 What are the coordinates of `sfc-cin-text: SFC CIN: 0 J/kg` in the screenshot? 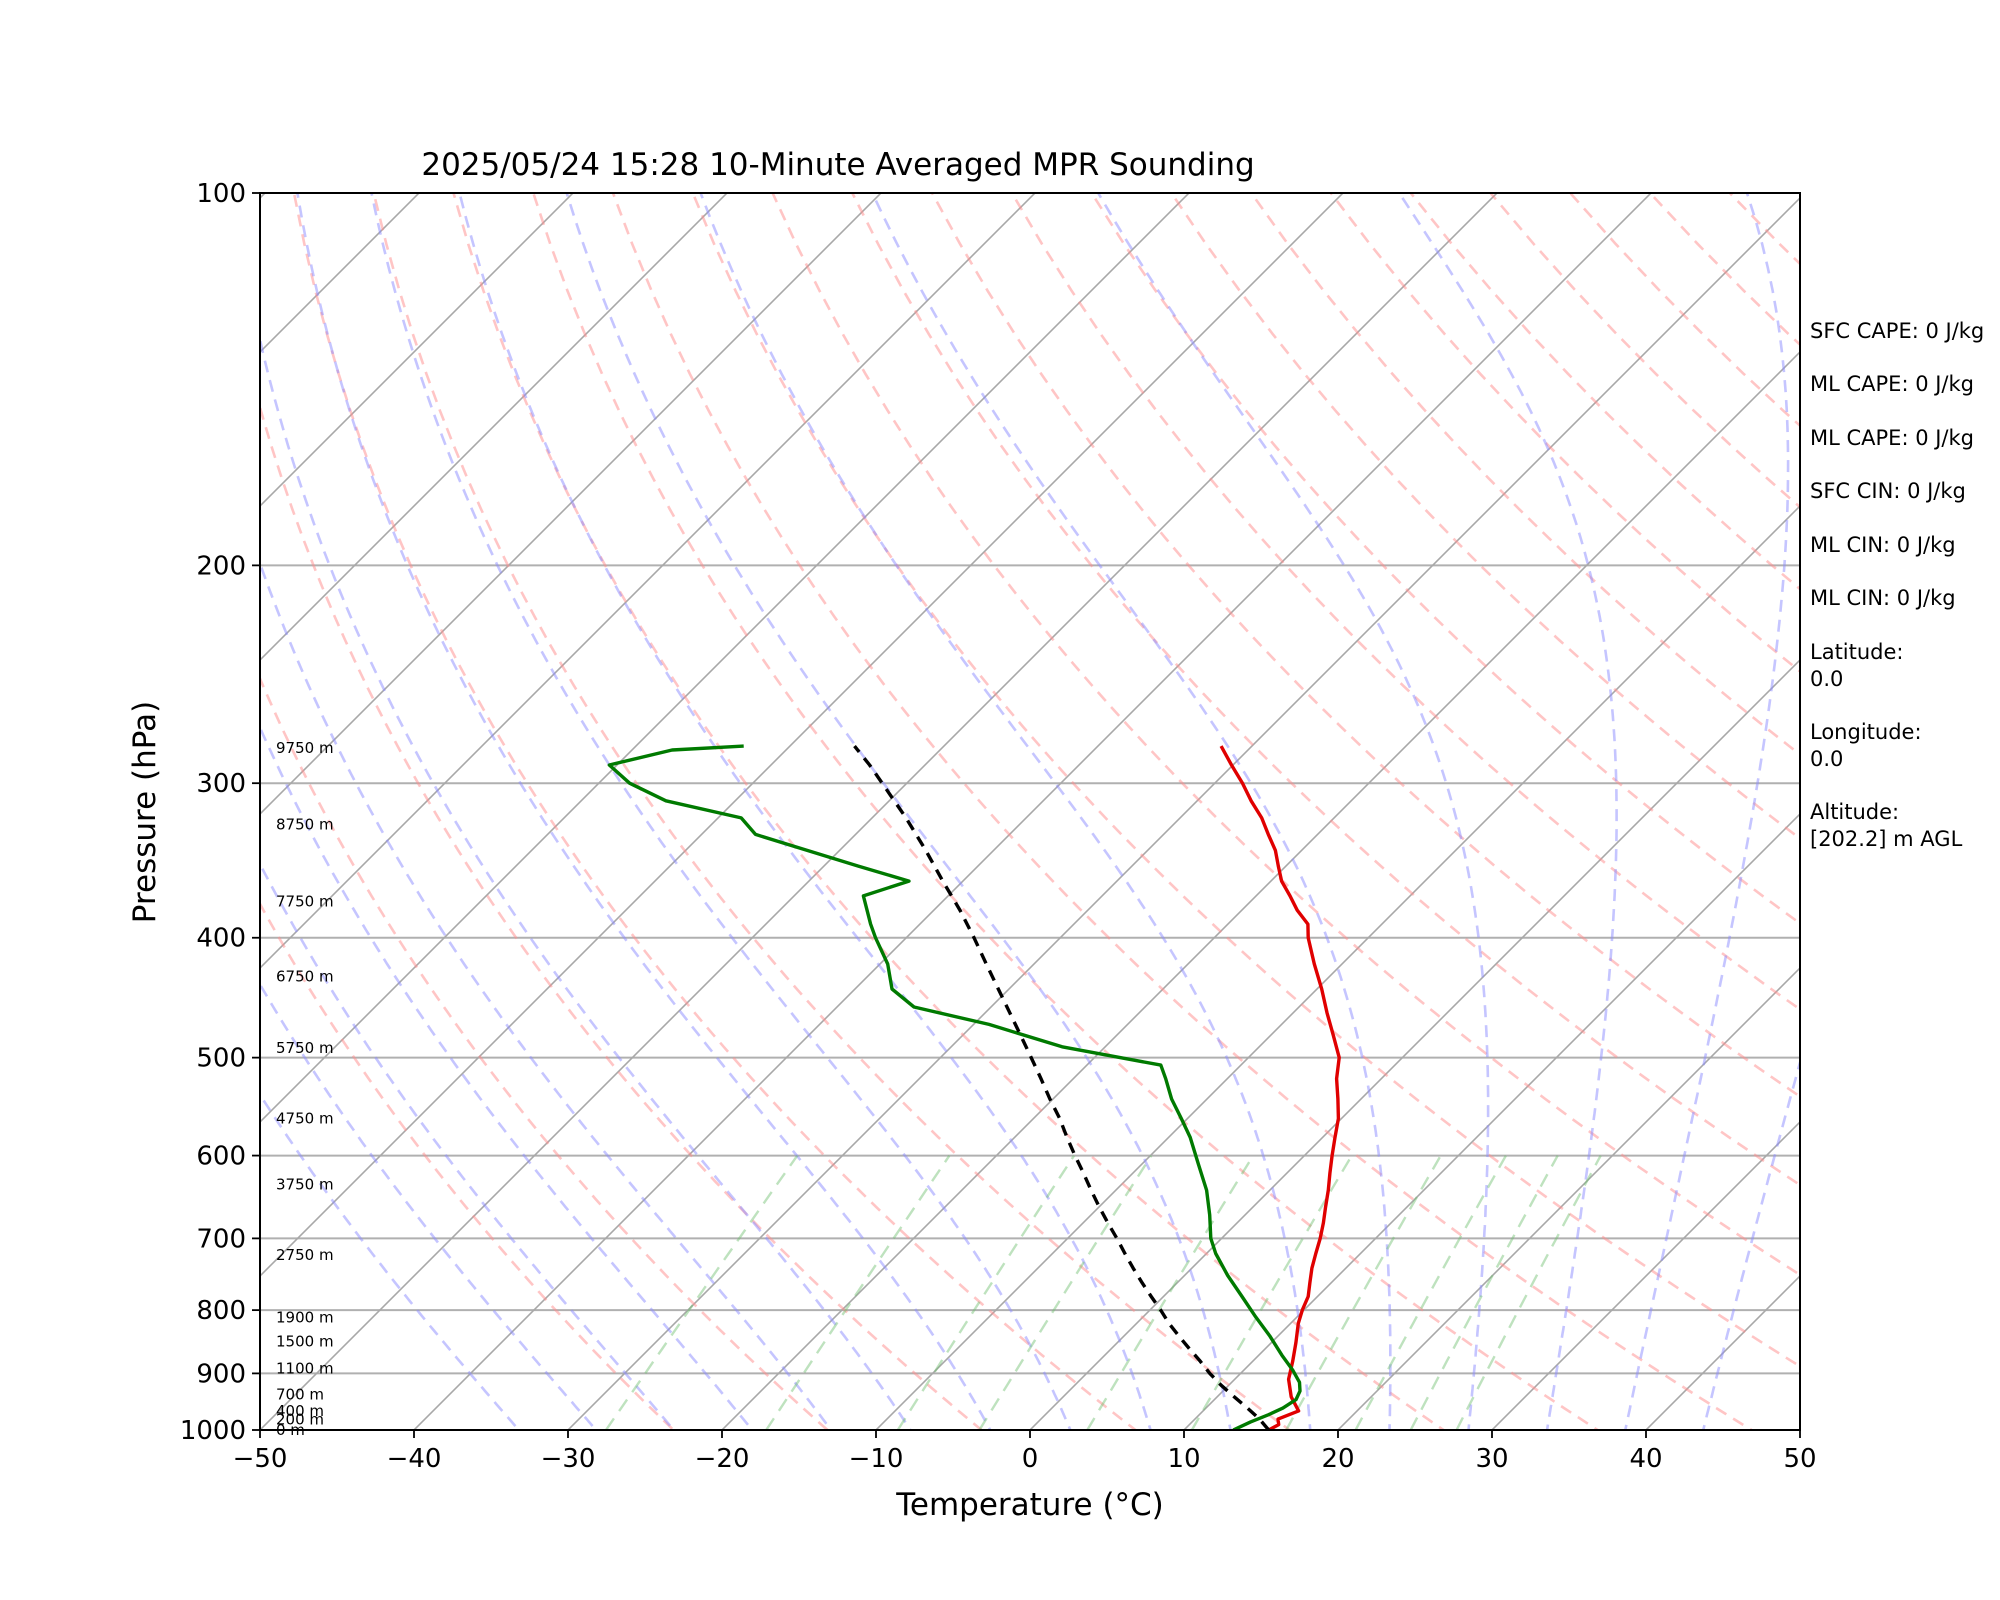 It's located at (1888, 491).